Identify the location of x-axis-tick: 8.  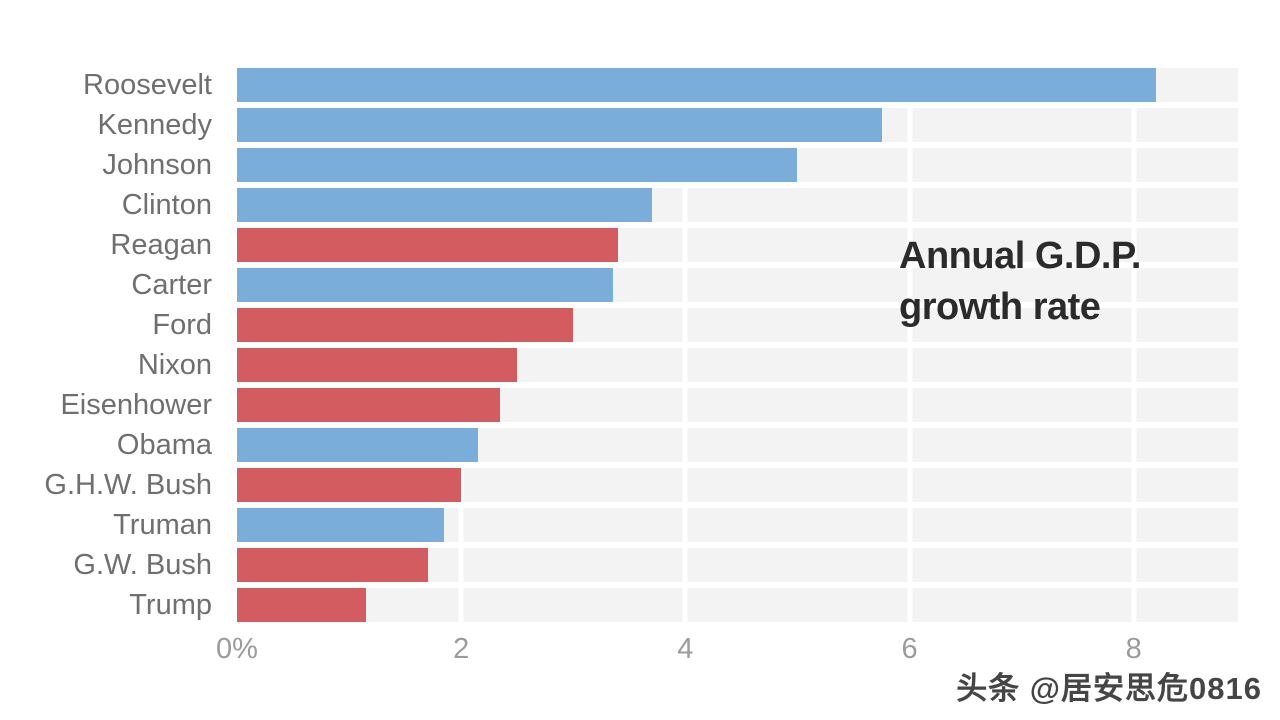
(1133, 649).